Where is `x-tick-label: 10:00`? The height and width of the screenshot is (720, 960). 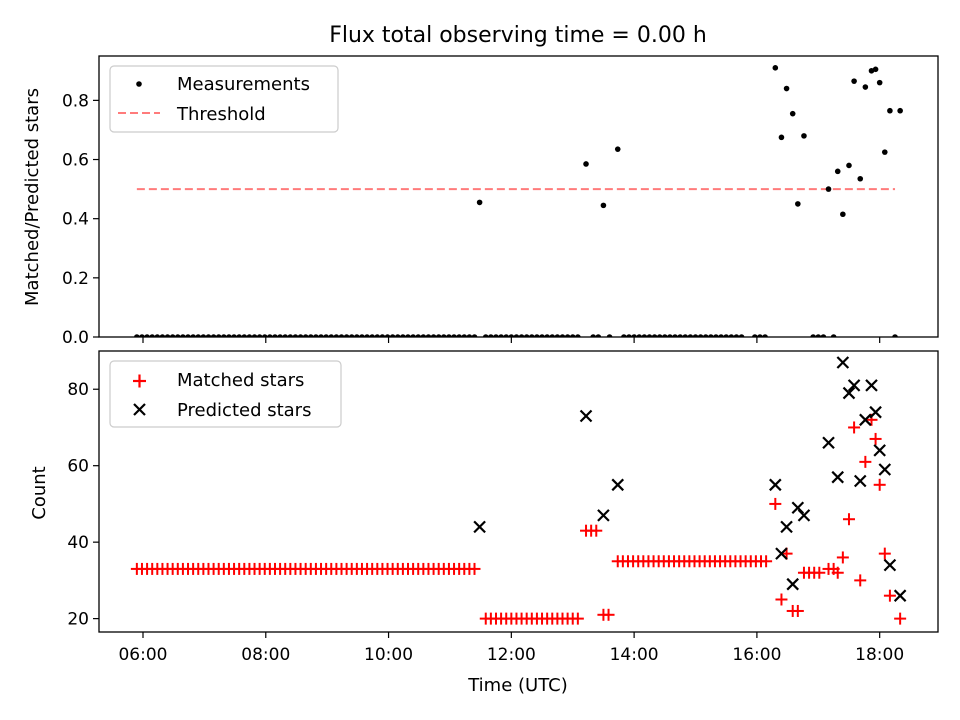
x-tick-label: 10:00 is located at coordinates (388, 655).